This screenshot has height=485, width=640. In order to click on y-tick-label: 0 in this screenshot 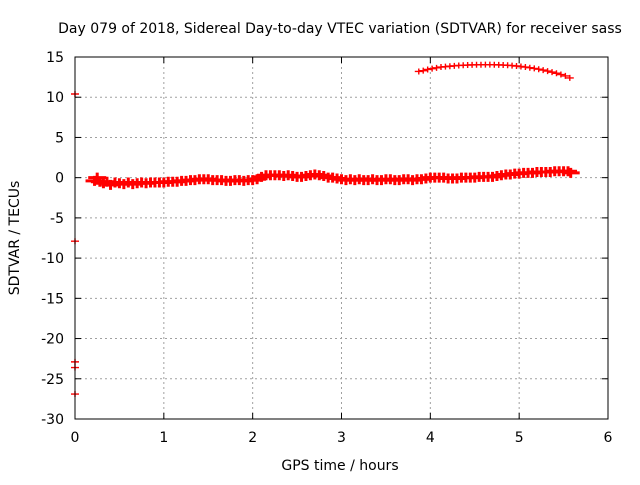, I will do `click(59, 179)`.